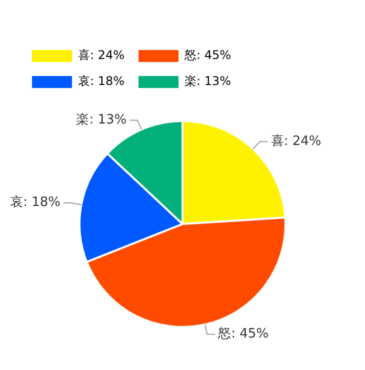  I want to click on slice-label: 楽: 13%, so click(101, 120).